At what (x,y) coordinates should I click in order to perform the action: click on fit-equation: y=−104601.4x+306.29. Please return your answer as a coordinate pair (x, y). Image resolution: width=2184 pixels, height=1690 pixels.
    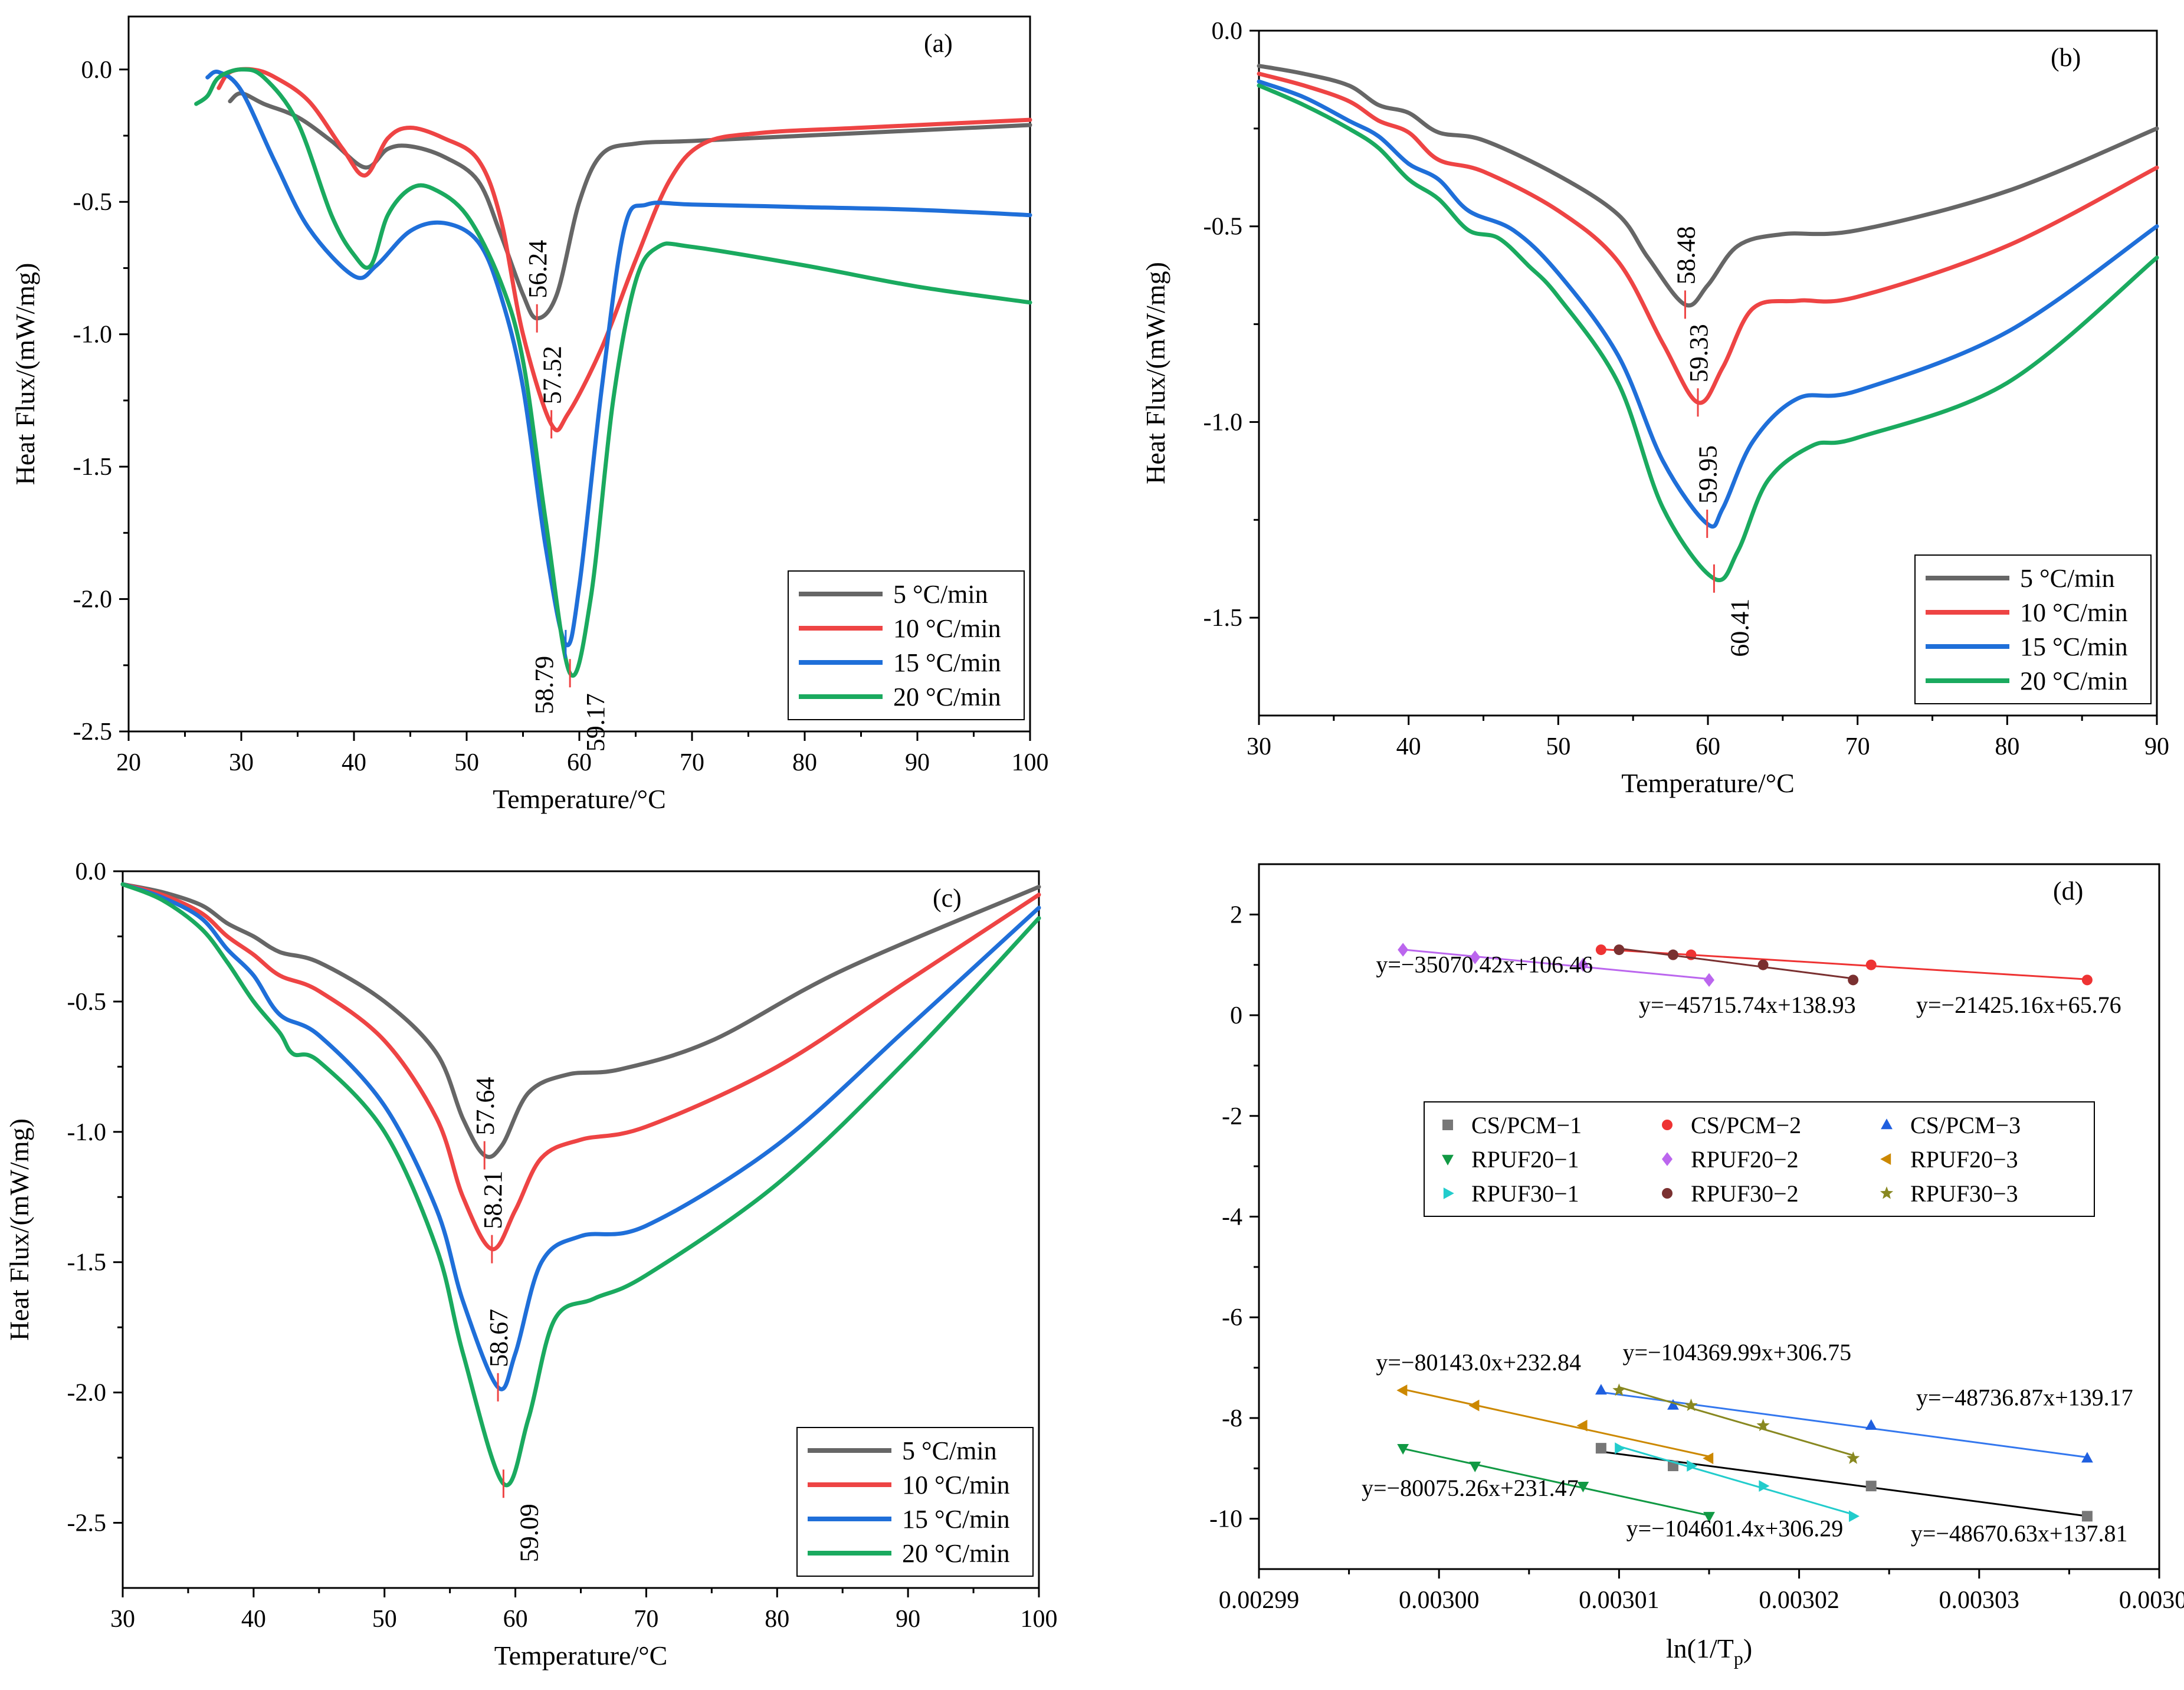
    Looking at the image, I should click on (1735, 1528).